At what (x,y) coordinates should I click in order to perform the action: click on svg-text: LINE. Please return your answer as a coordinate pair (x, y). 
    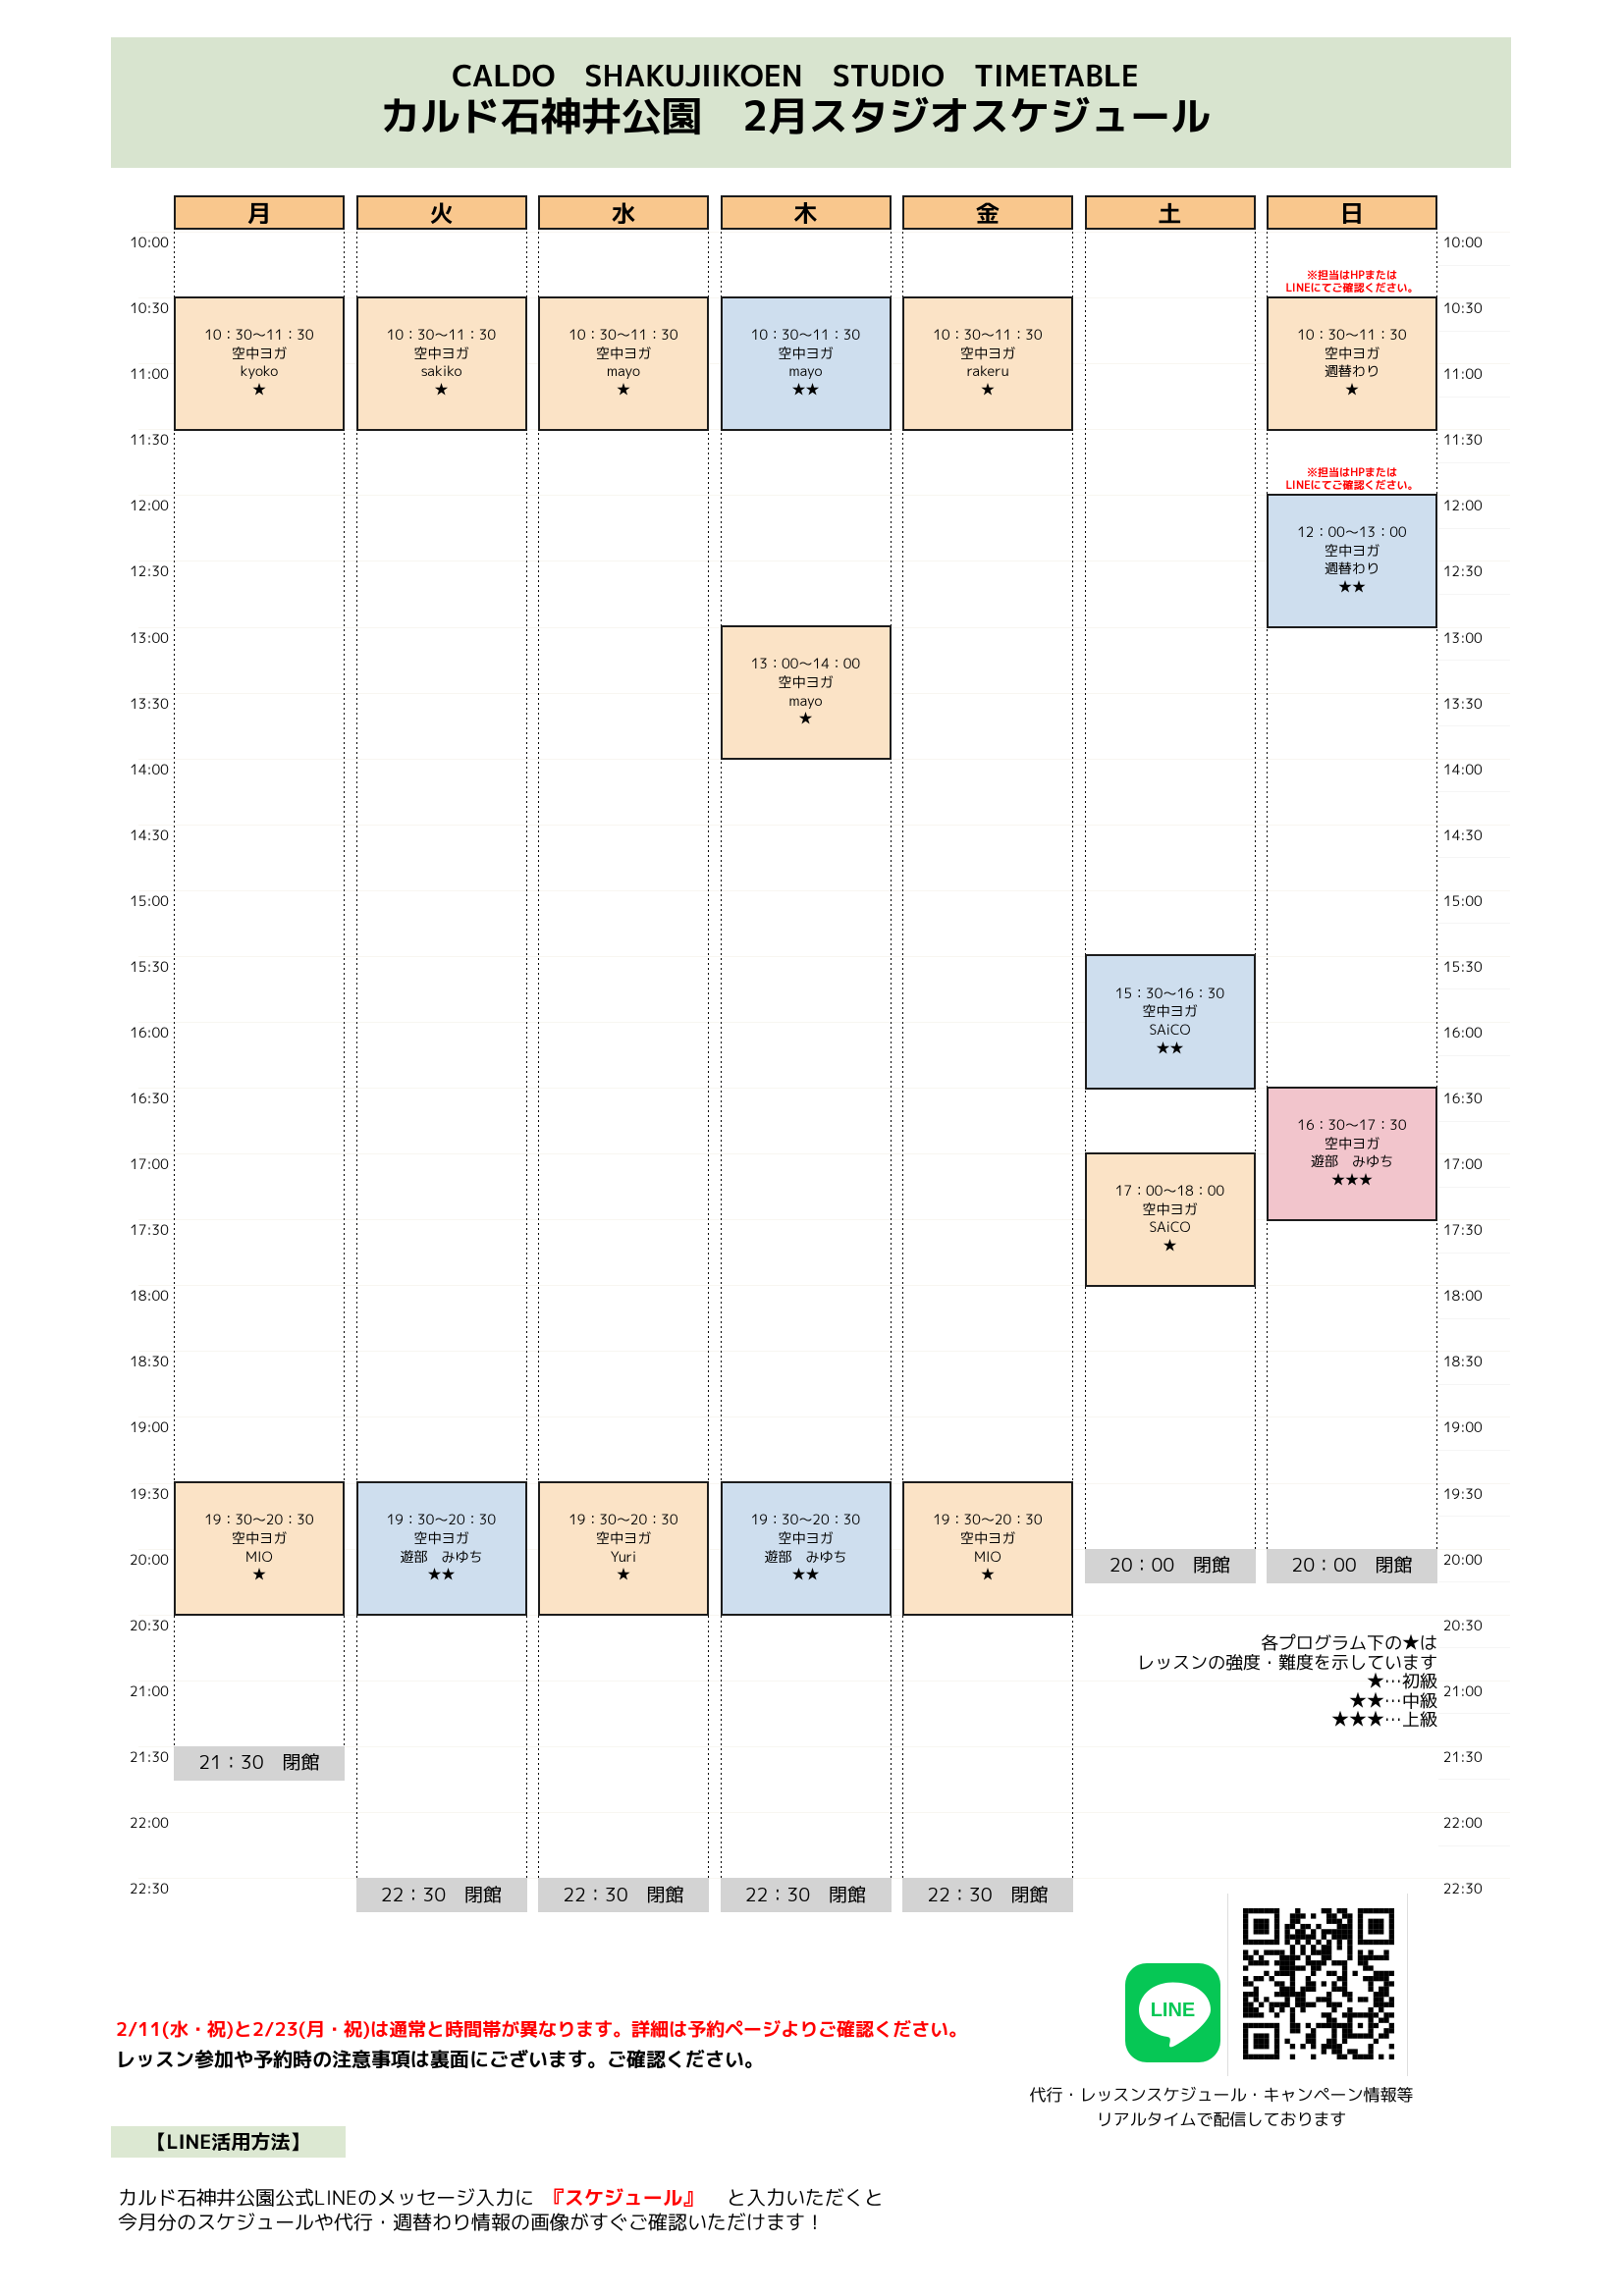
    Looking at the image, I should click on (1173, 2010).